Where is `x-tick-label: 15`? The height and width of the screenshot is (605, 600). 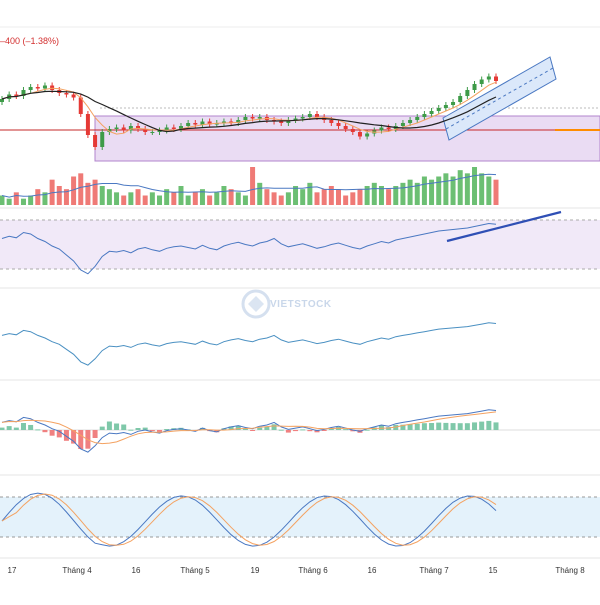
x-tick-label: 15 is located at coordinates (493, 570).